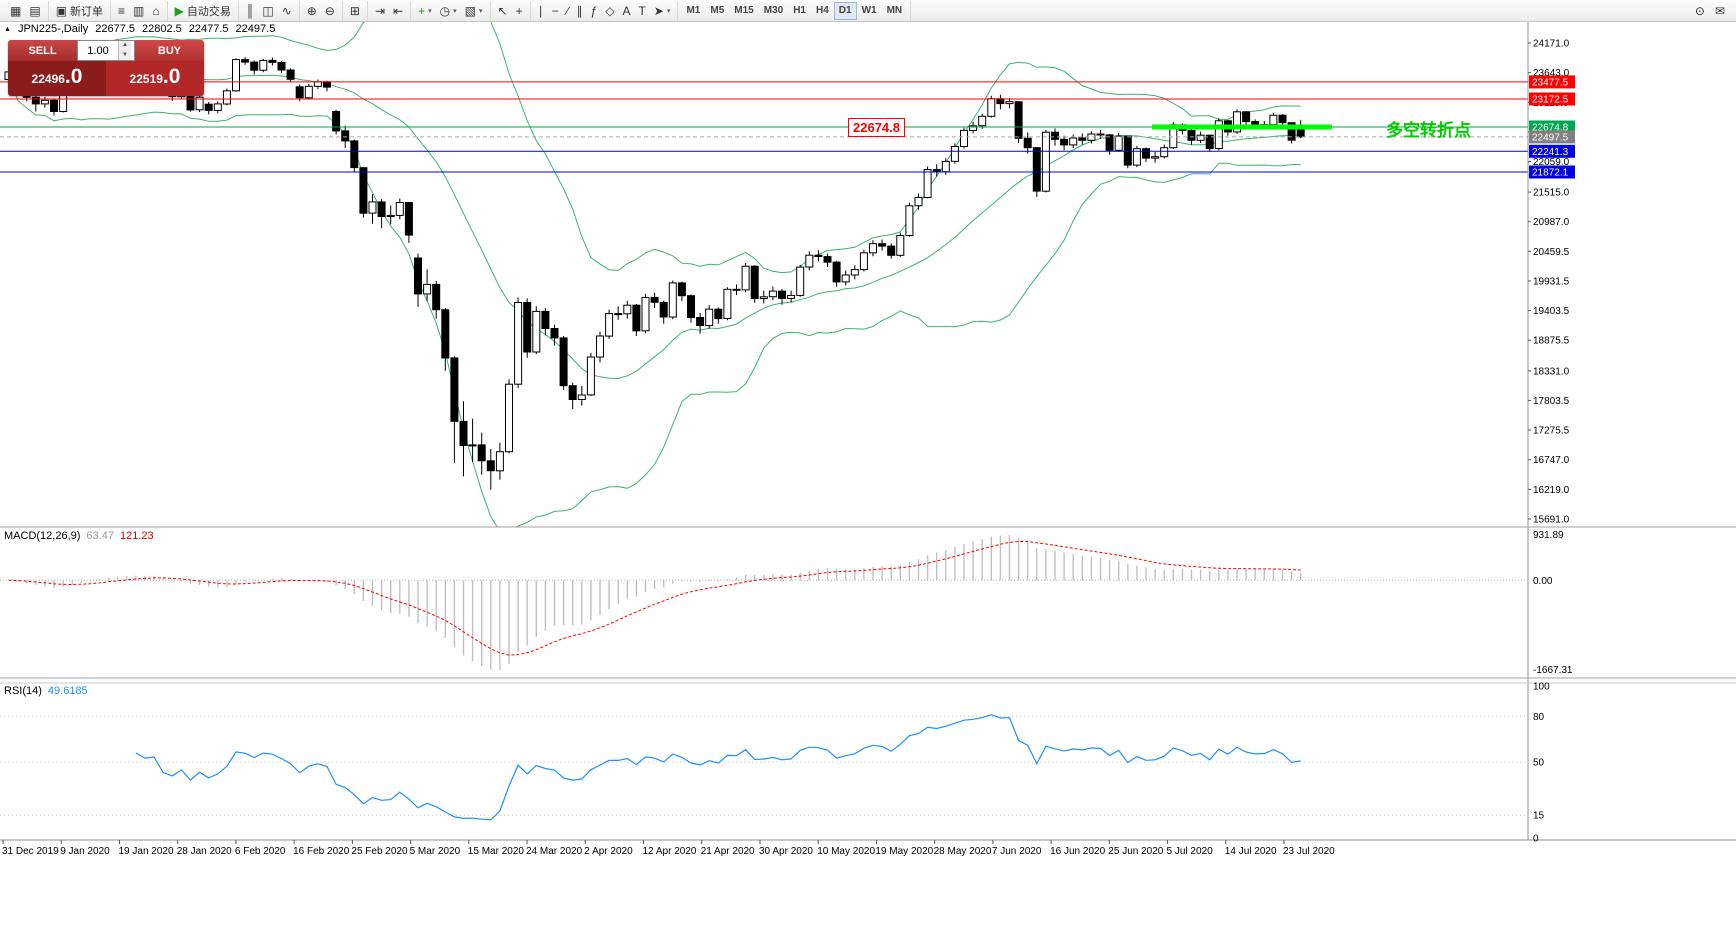 This screenshot has width=1736, height=945. I want to click on time-tick-label: 31 Dec 2019, so click(30, 851).